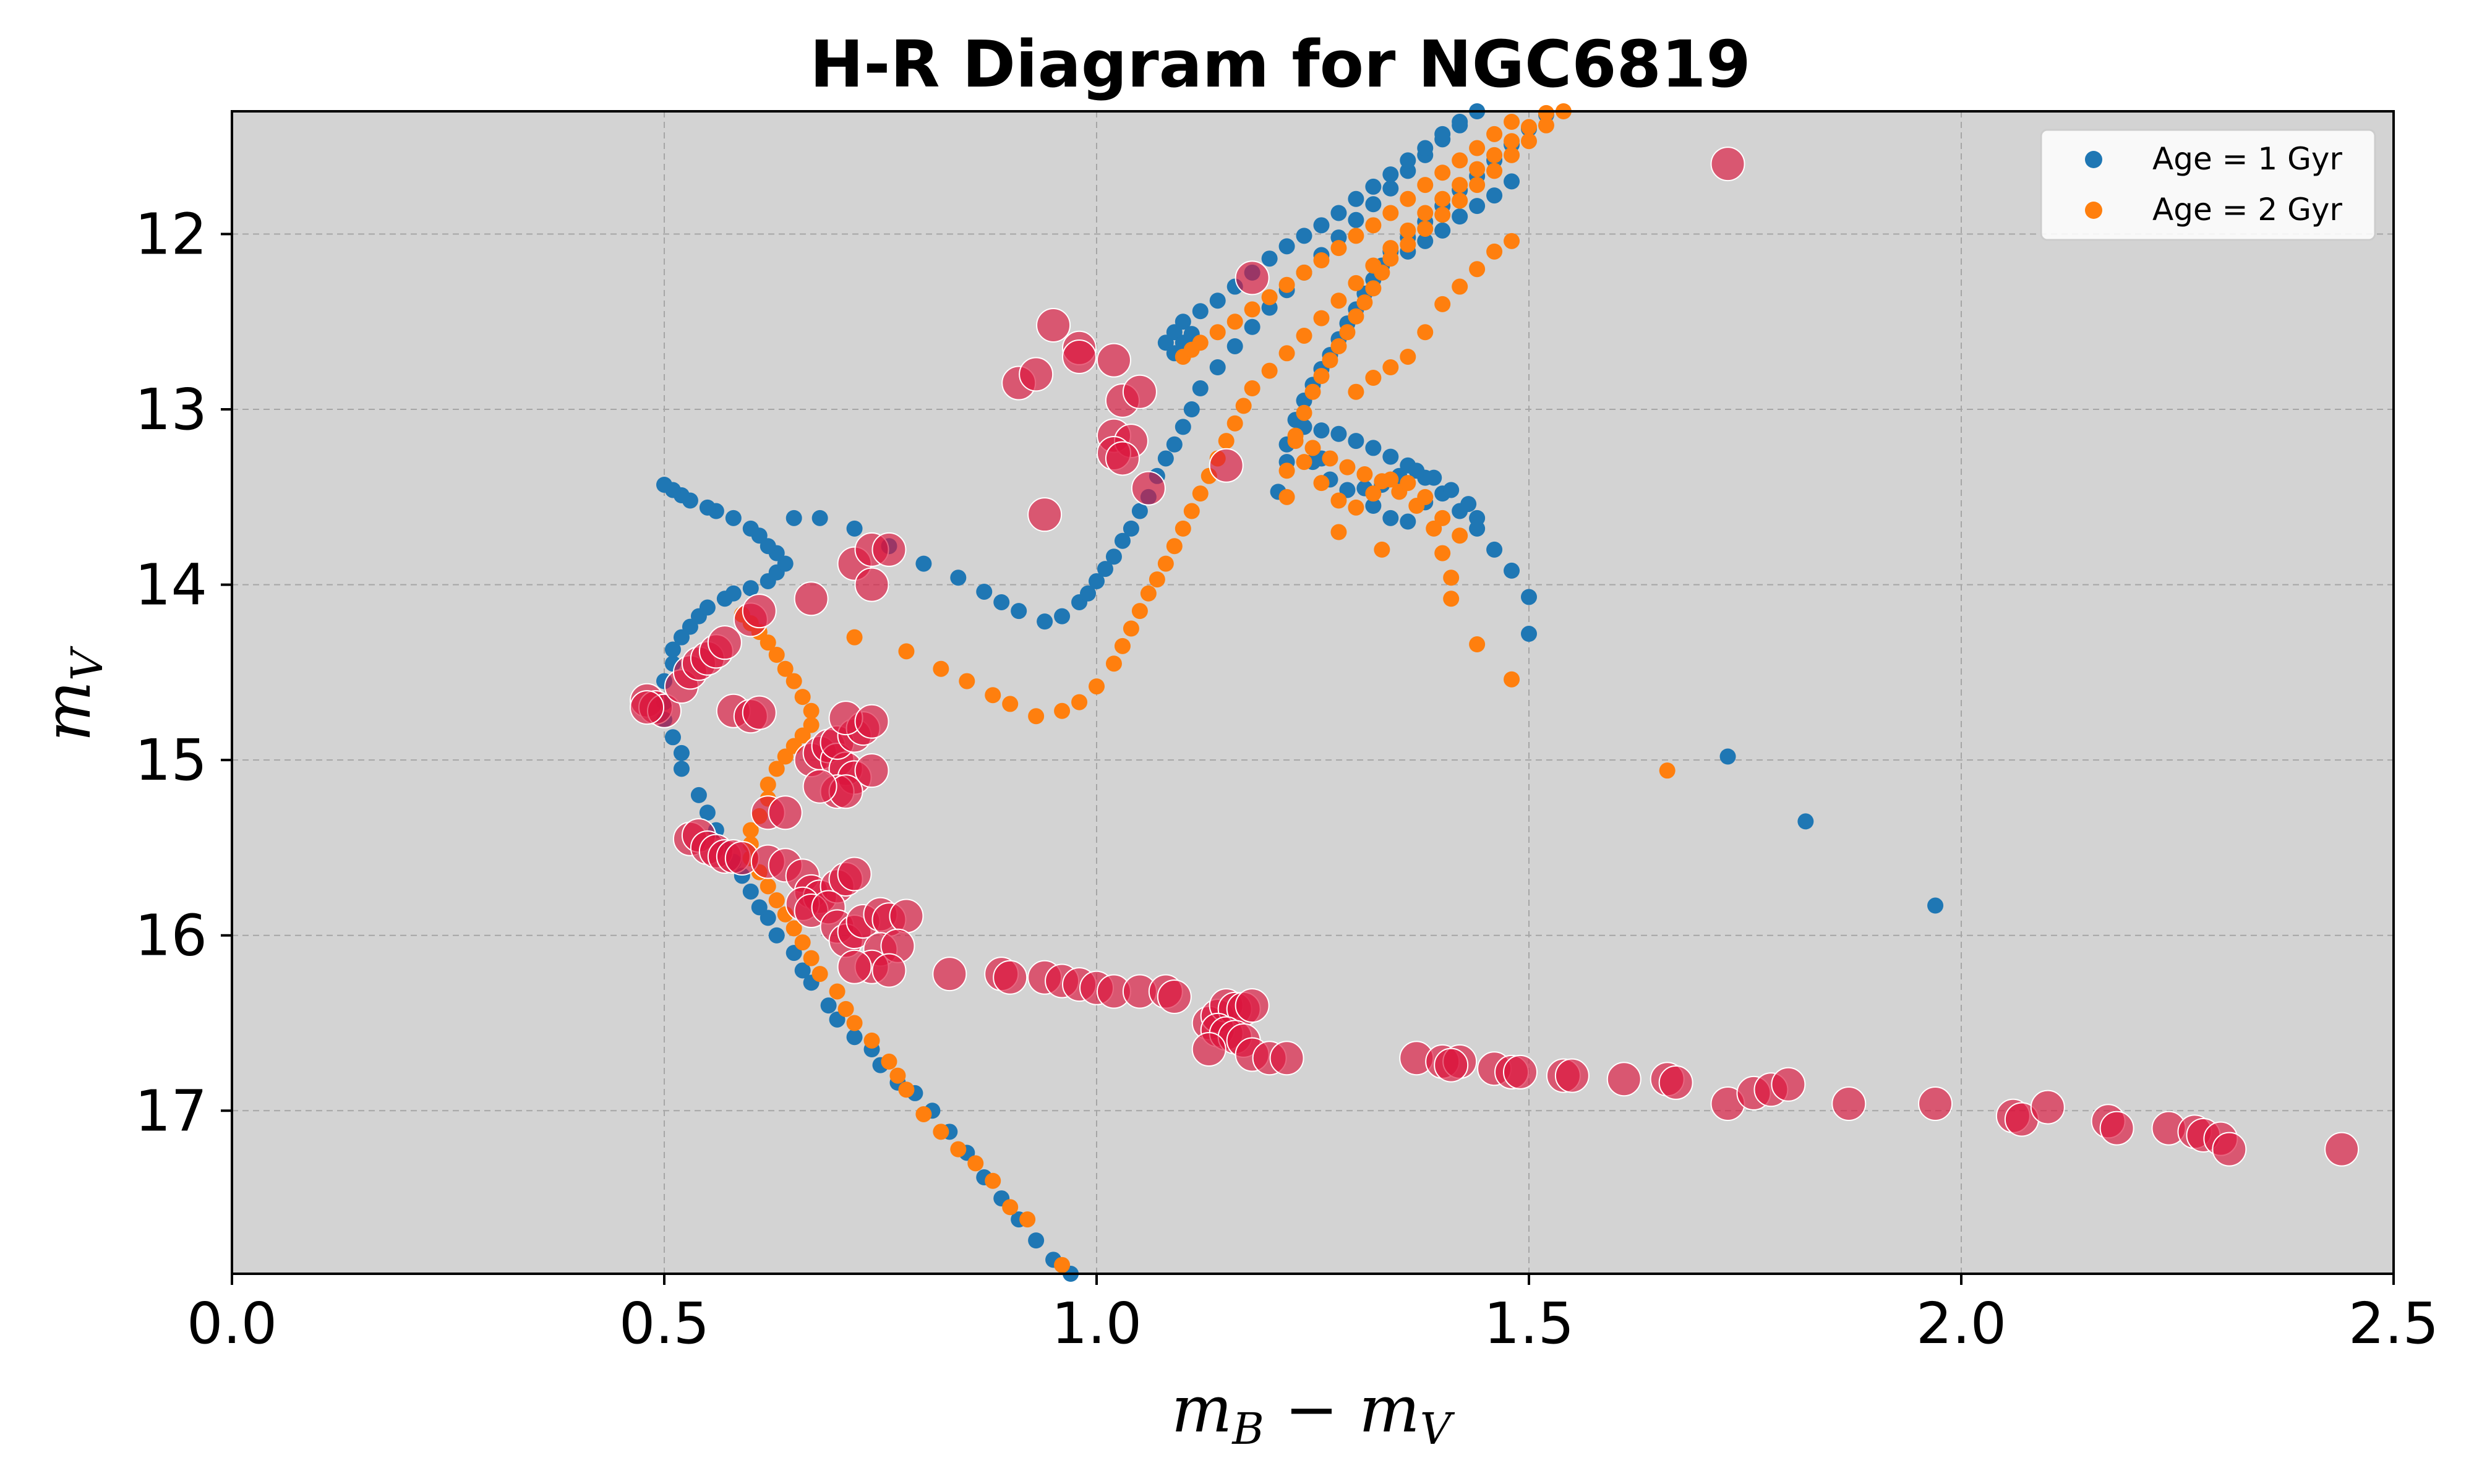  What do you see at coordinates (1437, 1429) in the screenshot?
I see `x-label-subscript-2: V` at bounding box center [1437, 1429].